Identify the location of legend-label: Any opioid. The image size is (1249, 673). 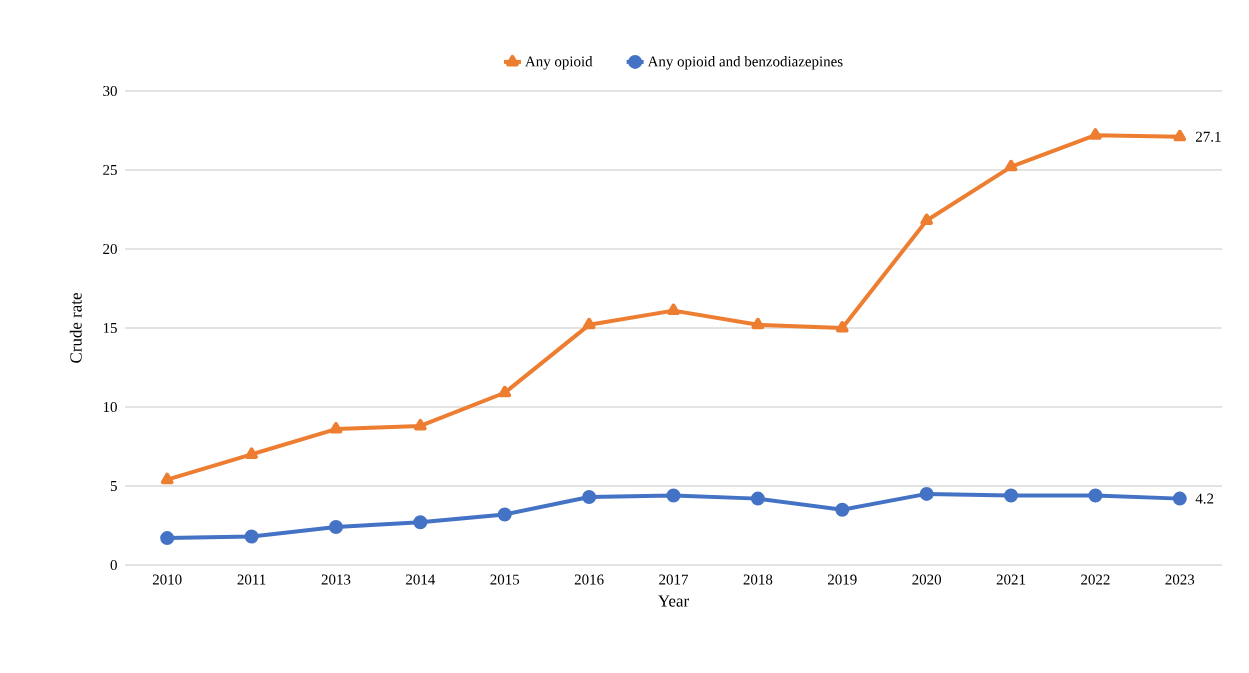
(559, 62).